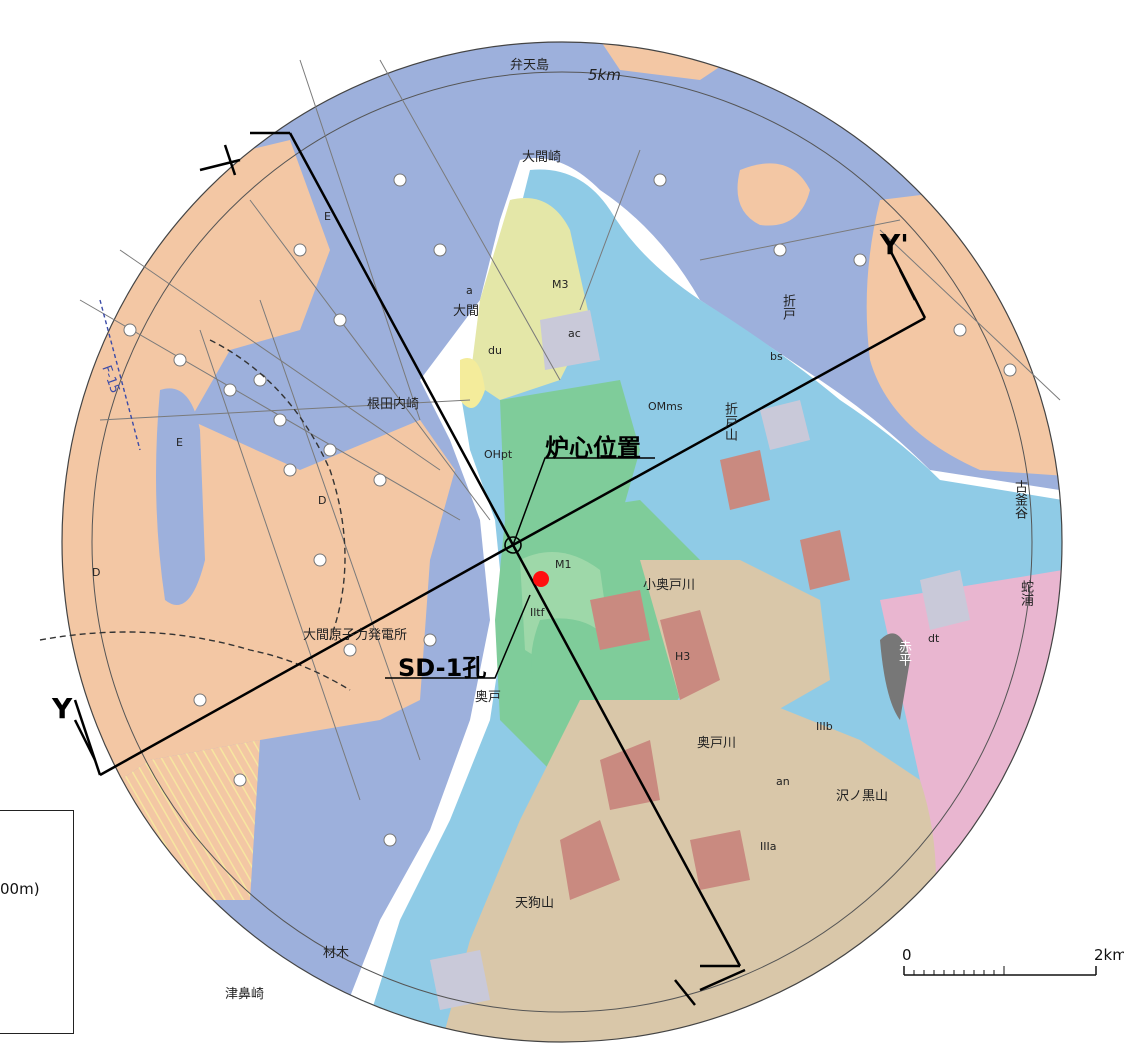 This screenshot has width=1124, height=1048. Describe the element at coordinates (472, 383) in the screenshot. I see `unit-yellow` at that location.